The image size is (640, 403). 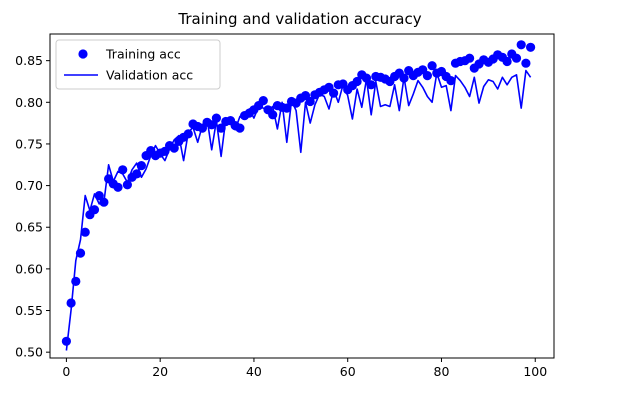 What do you see at coordinates (143, 54) in the screenshot?
I see `legend-label-training-acc: Training acc` at bounding box center [143, 54].